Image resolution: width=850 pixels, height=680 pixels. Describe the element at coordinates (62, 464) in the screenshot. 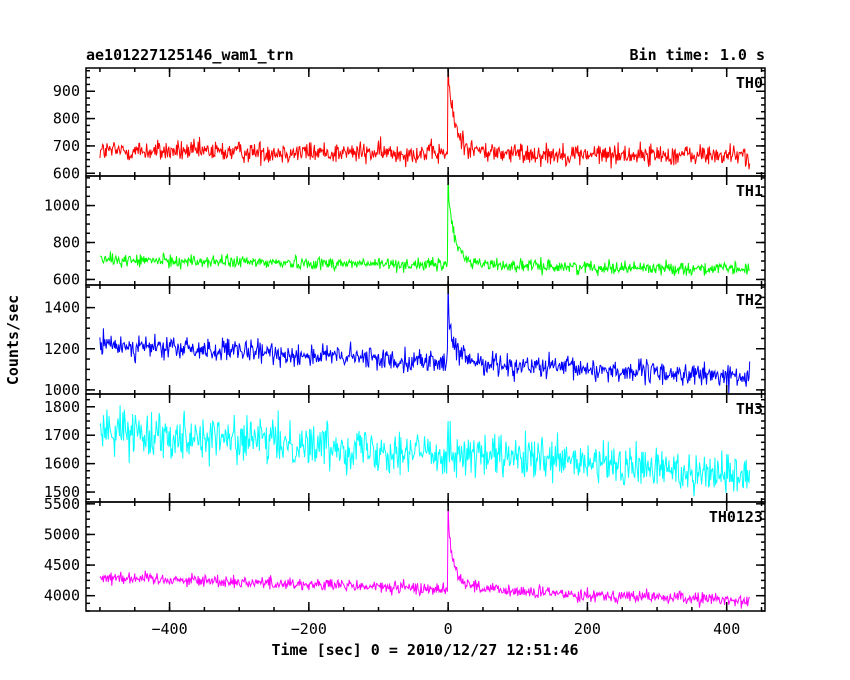

I see `y-tick-label: 1600` at that location.